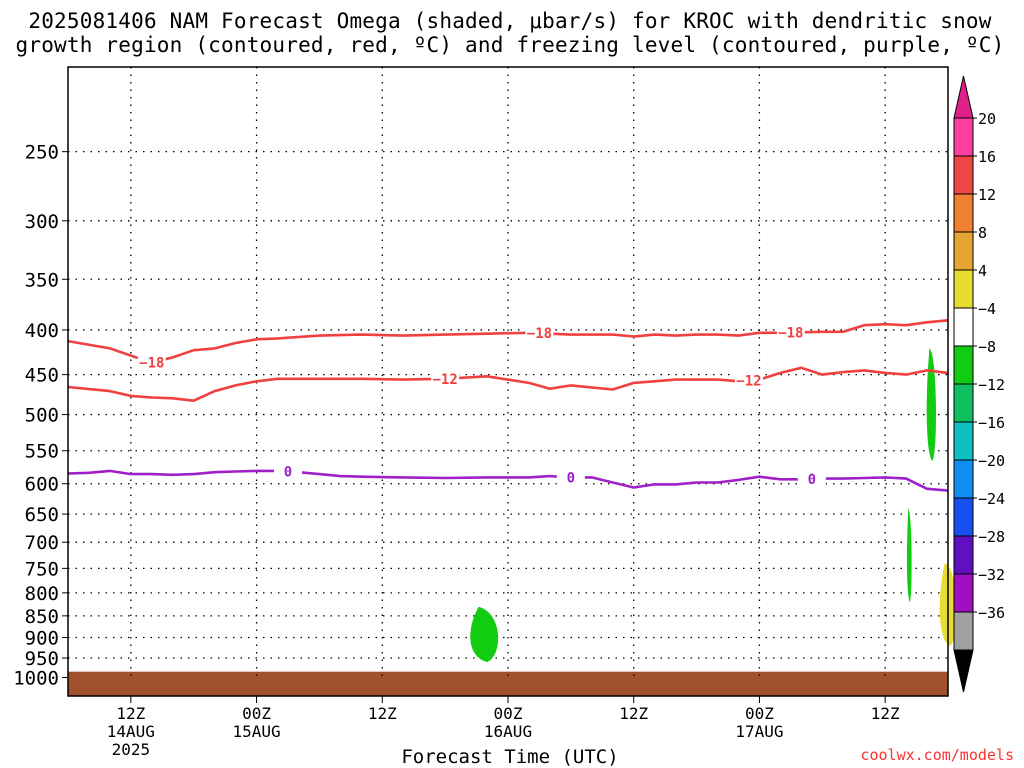 The image size is (1024, 768). Describe the element at coordinates (759, 731) in the screenshot. I see `x-tick-date-5: 17AUG` at that location.